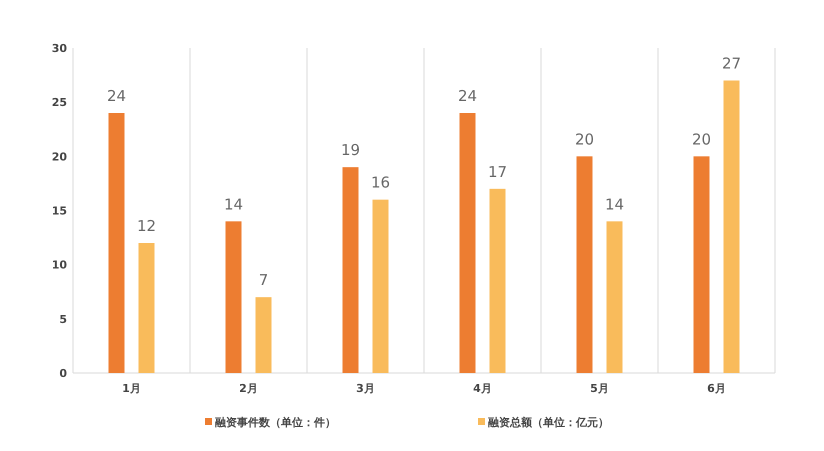 The height and width of the screenshot is (451, 824). I want to click on x-tick-label: 3月, so click(365, 388).